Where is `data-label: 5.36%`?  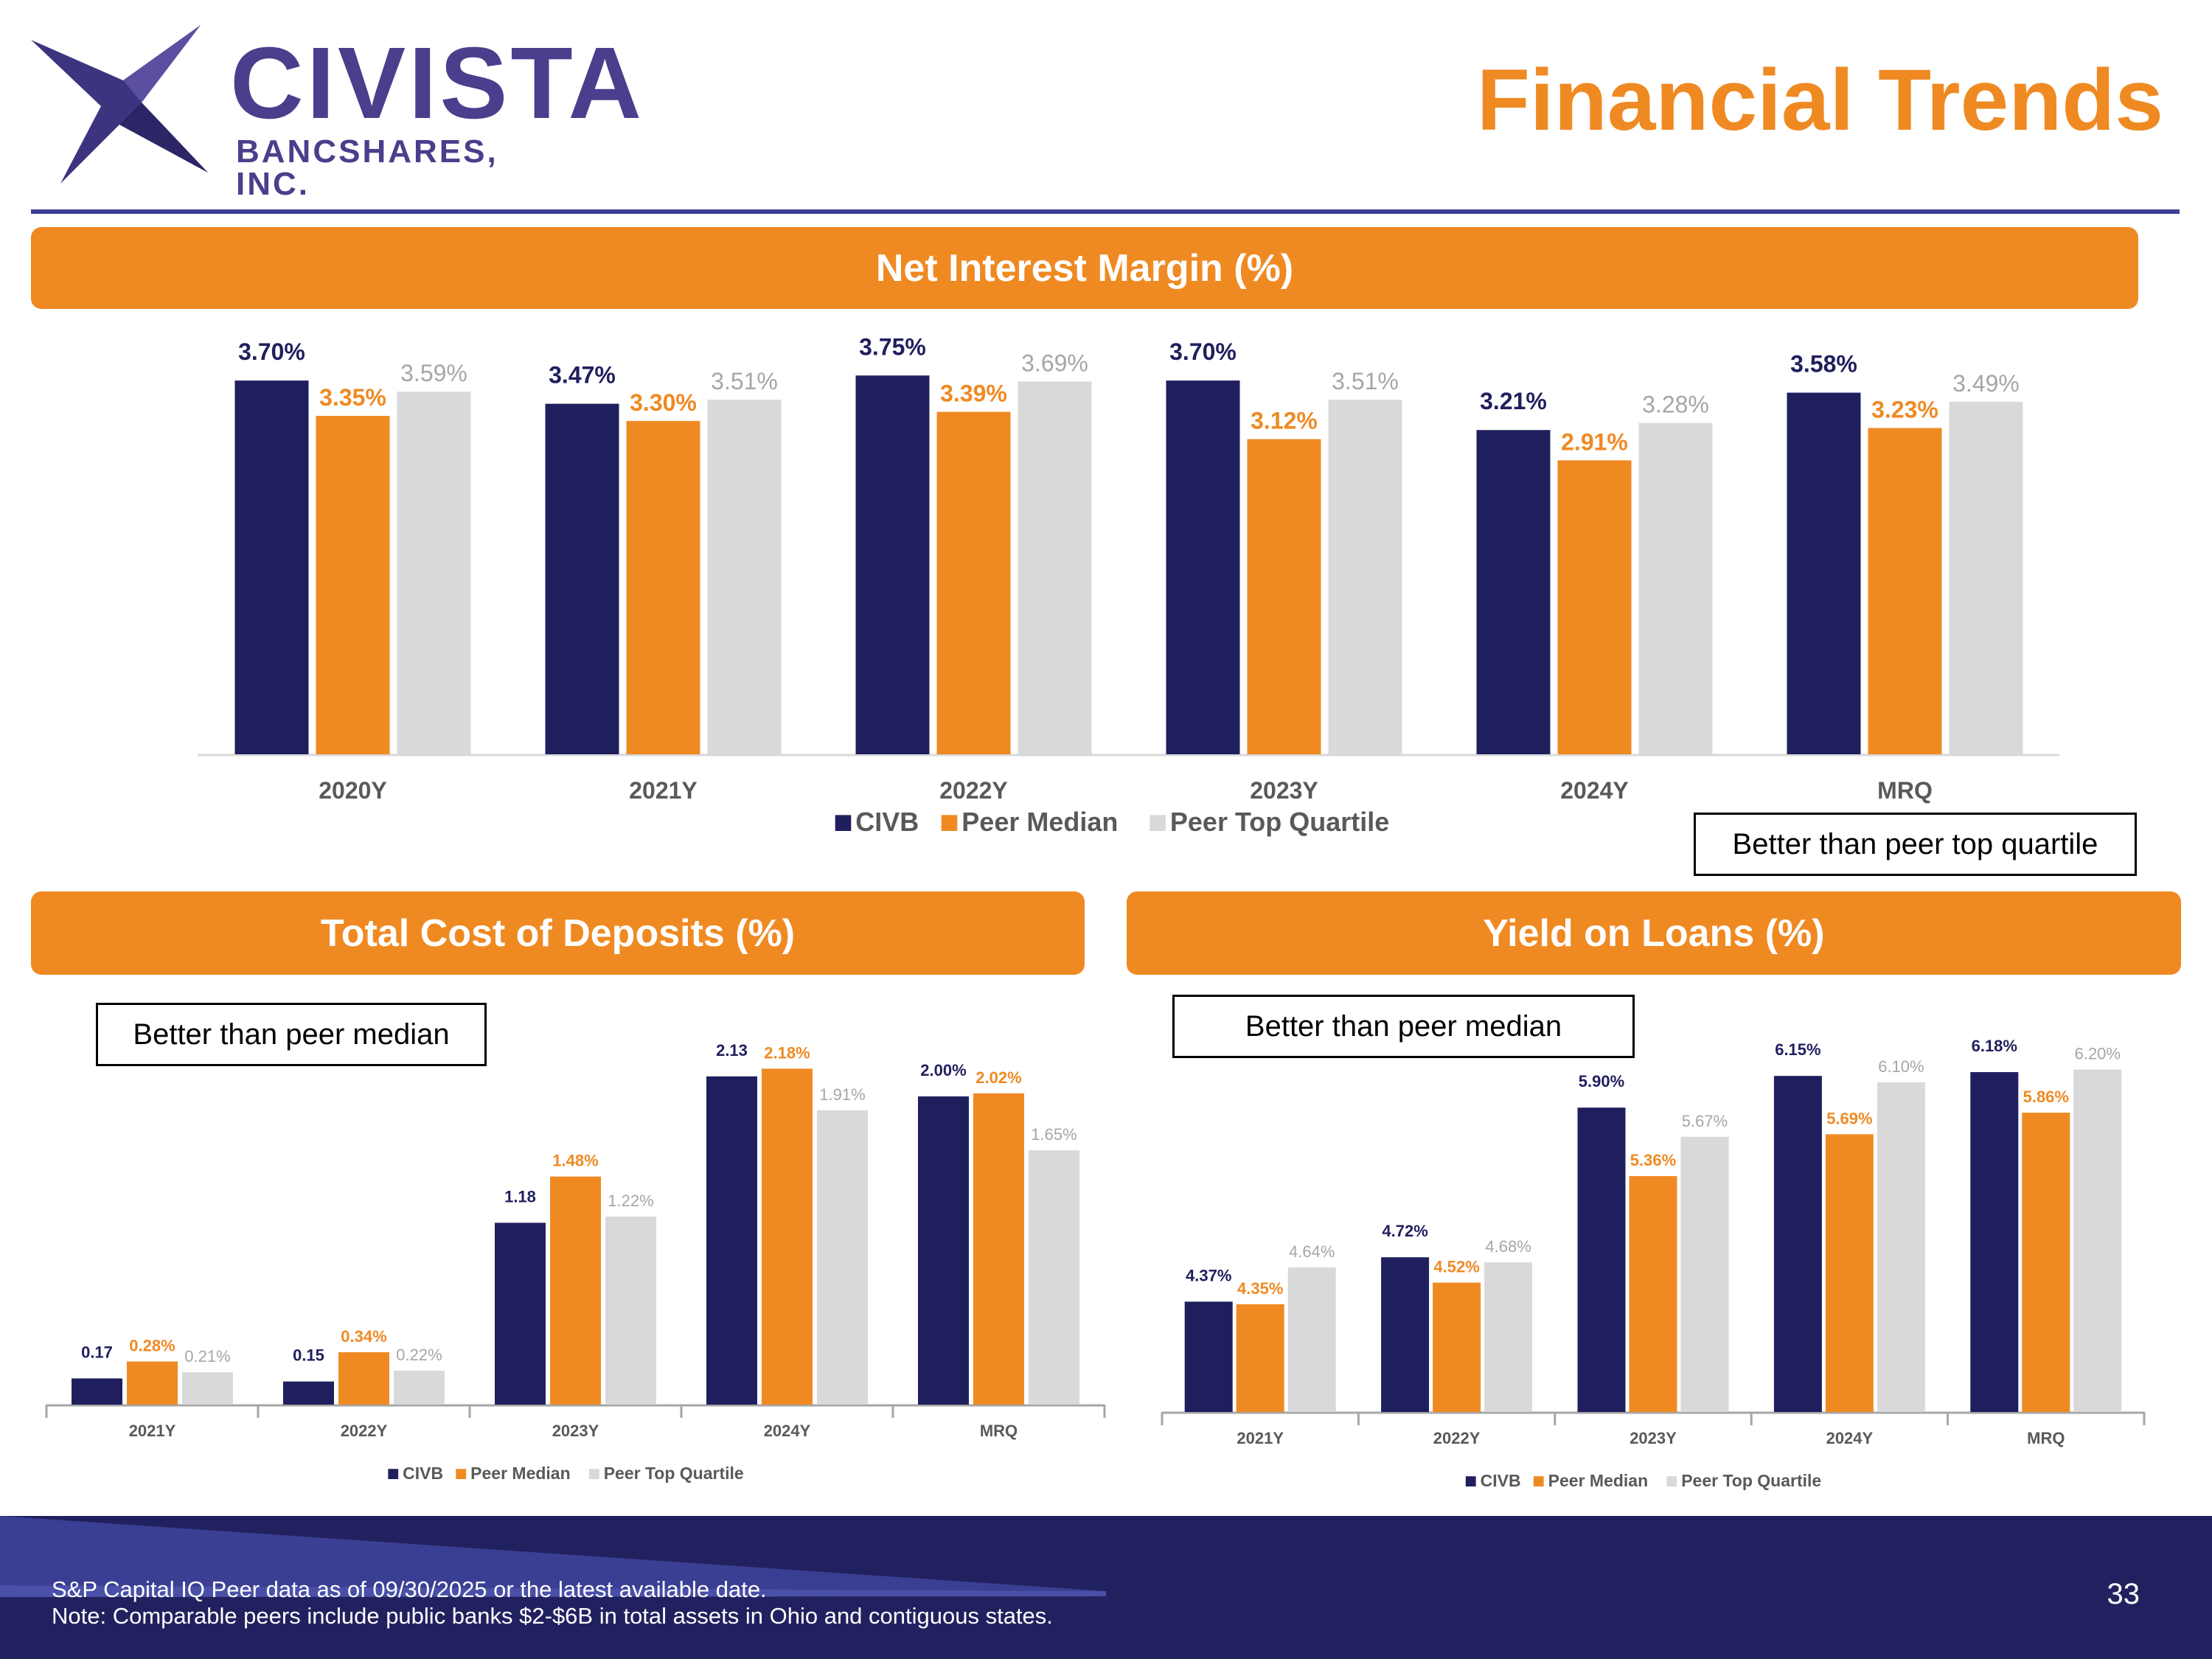
data-label: 5.36% is located at coordinates (1653, 1160).